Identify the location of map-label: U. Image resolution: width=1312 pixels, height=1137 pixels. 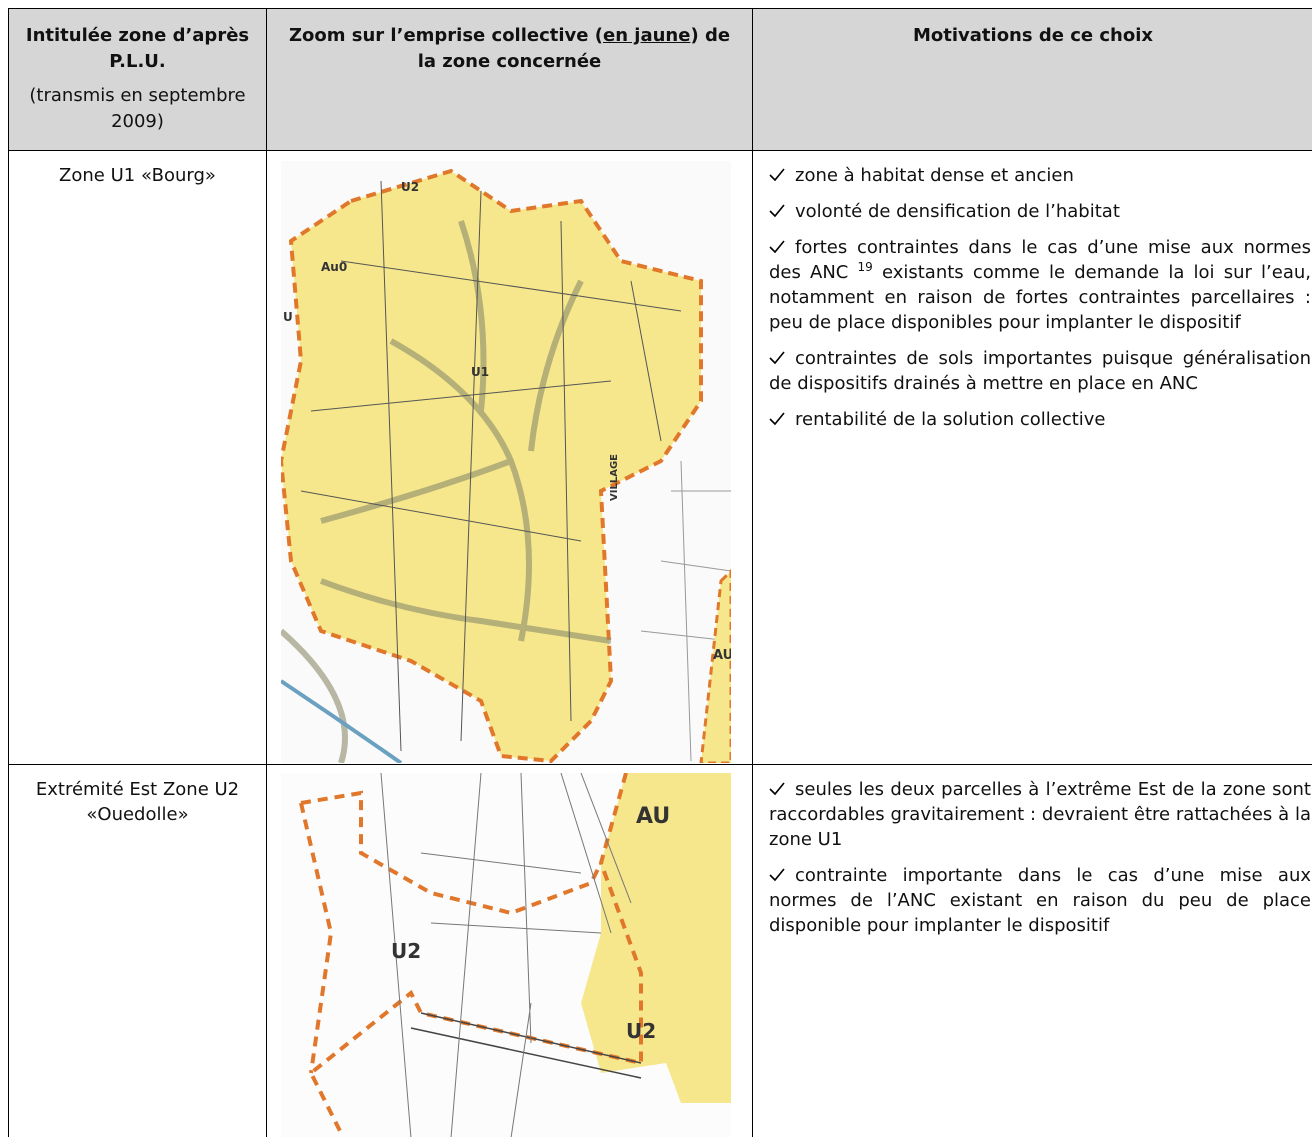
(288, 317).